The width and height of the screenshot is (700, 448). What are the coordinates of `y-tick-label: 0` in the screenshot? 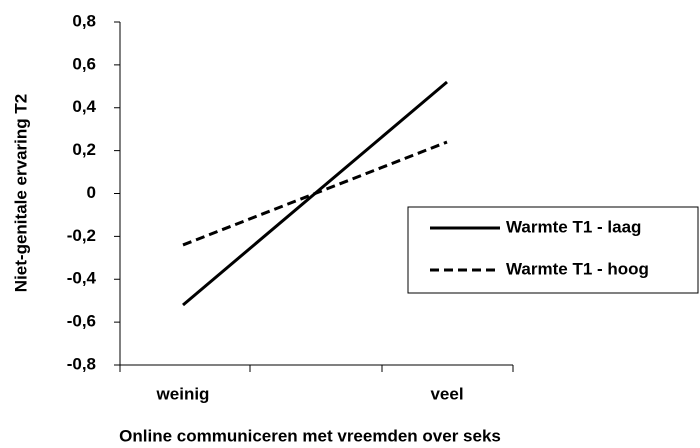 It's located at (91, 192).